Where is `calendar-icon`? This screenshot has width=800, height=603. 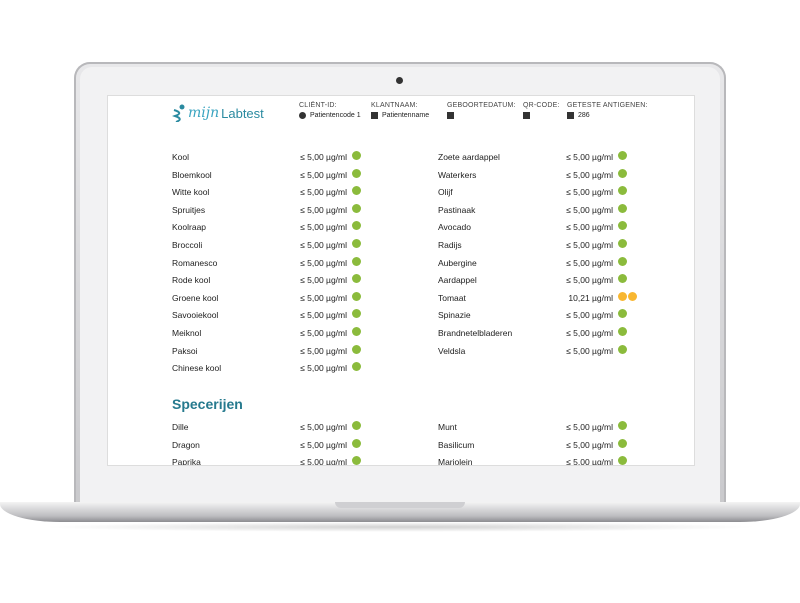 calendar-icon is located at coordinates (450, 115).